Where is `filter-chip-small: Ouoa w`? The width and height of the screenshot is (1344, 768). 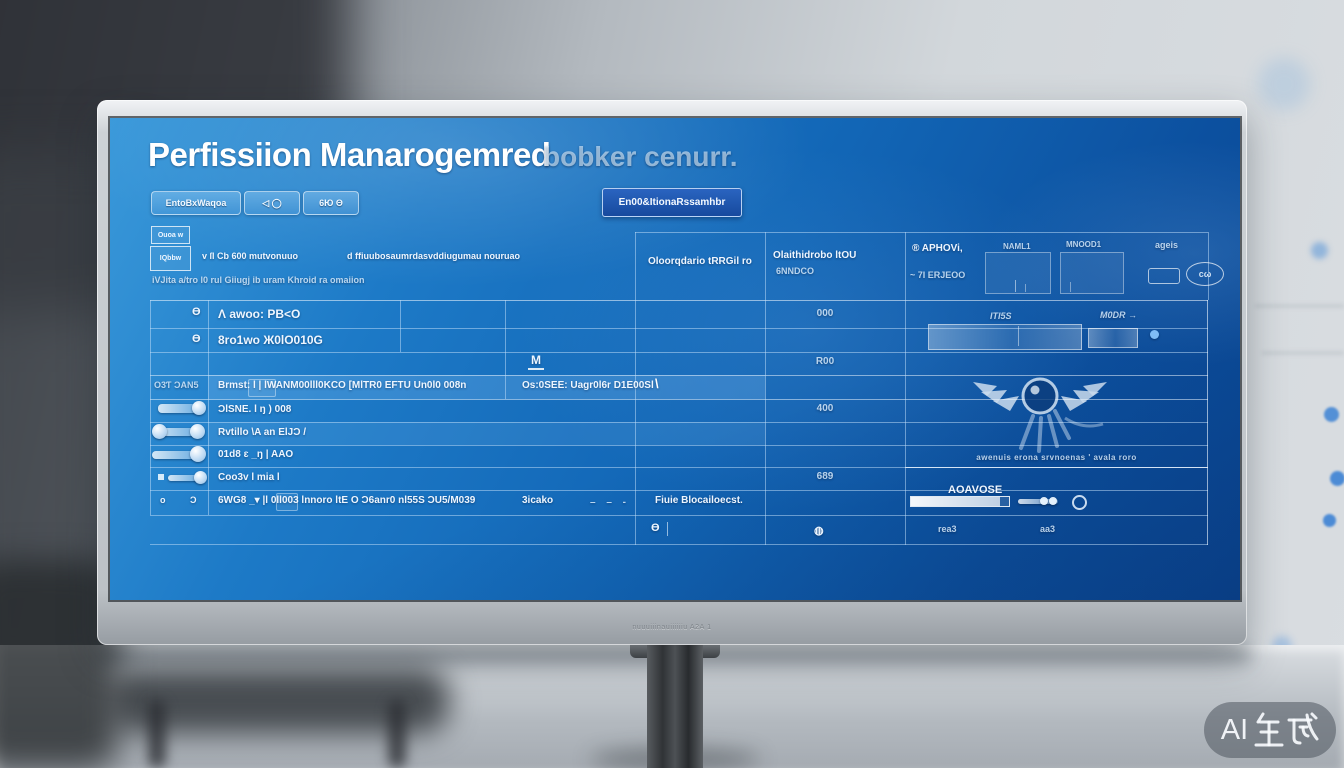
filter-chip-small: Ouoa w is located at coordinates (170, 235).